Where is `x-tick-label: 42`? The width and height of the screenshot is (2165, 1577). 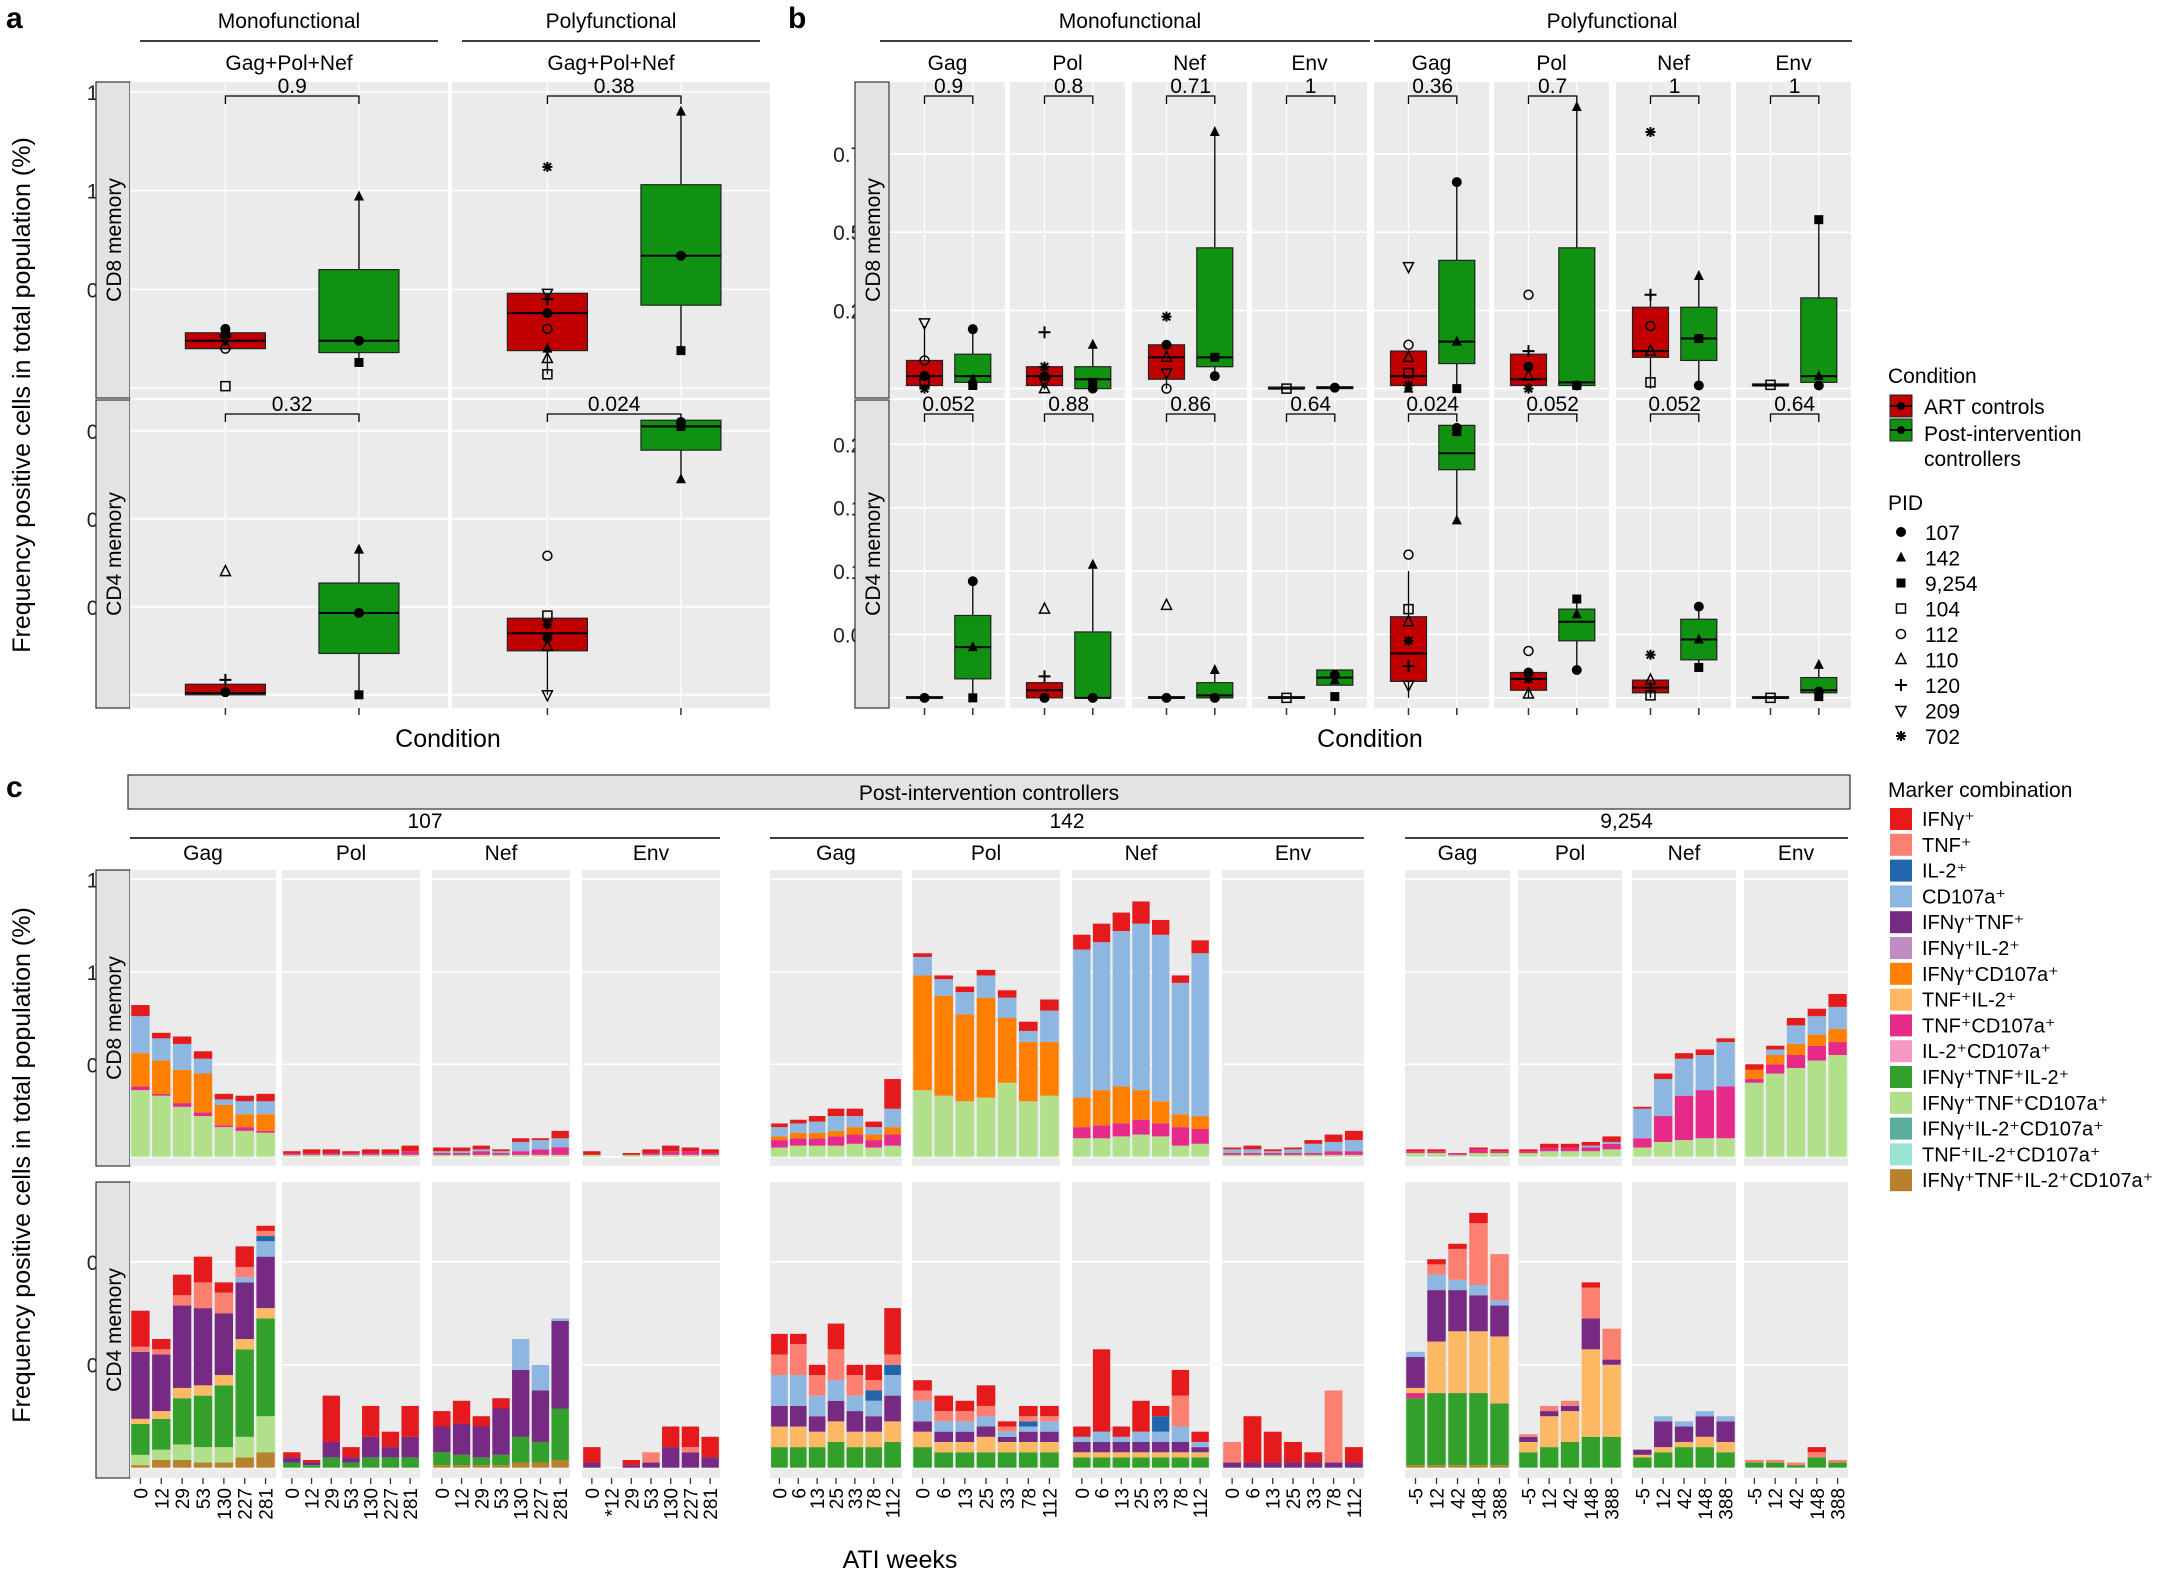 x-tick-label: 42 is located at coordinates (1571, 1498).